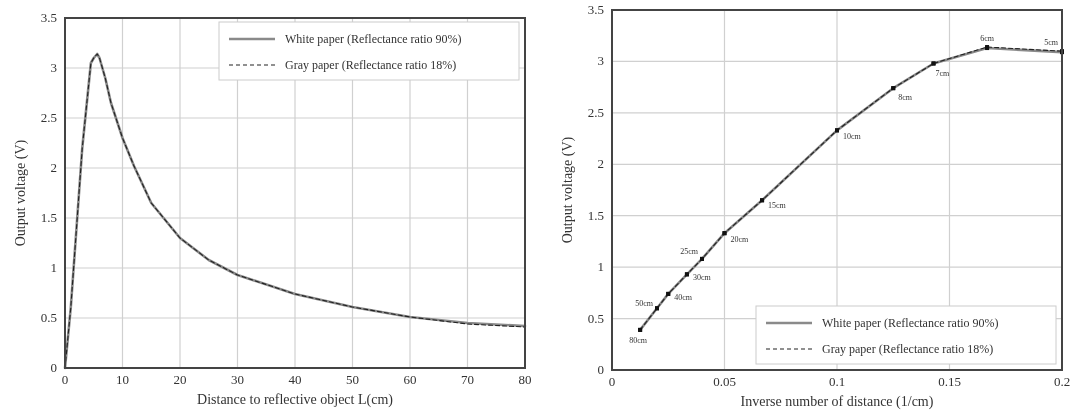 The height and width of the screenshot is (413, 1074). What do you see at coordinates (837, 381) in the screenshot?
I see `x-tick-label: 0.1` at bounding box center [837, 381].